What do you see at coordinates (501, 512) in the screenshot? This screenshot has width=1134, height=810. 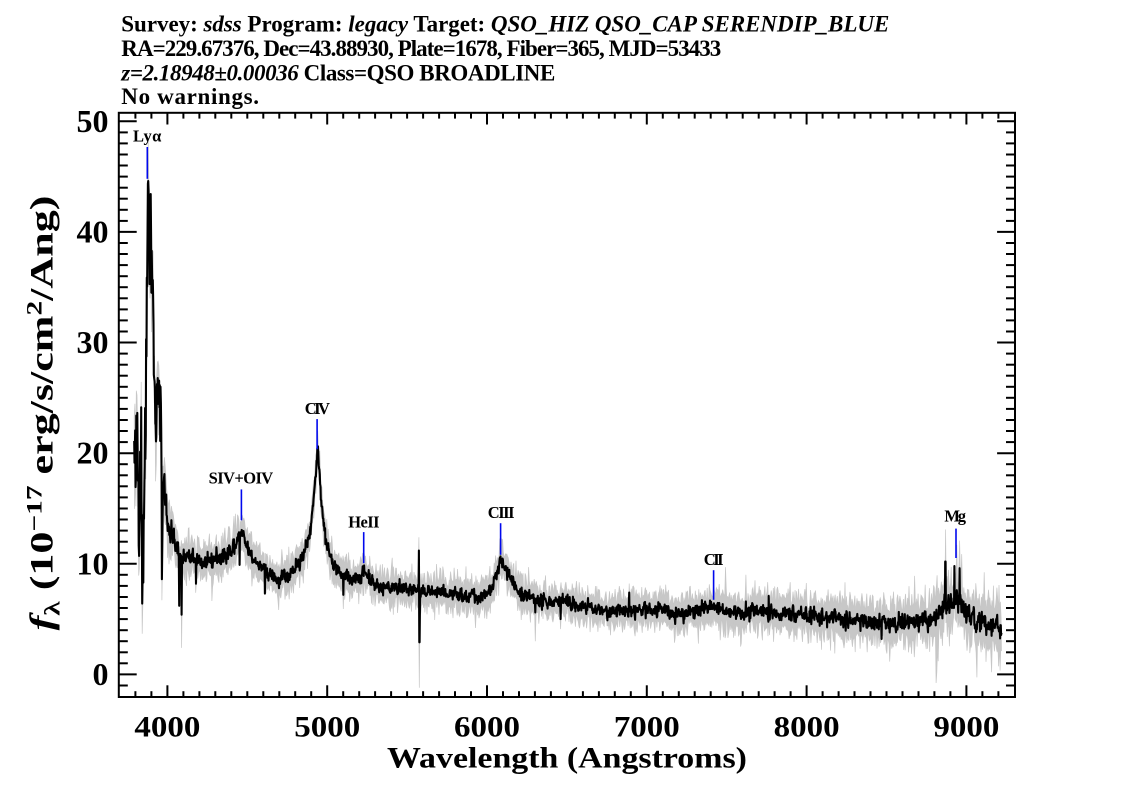 I see `svg-text: CIII` at bounding box center [501, 512].